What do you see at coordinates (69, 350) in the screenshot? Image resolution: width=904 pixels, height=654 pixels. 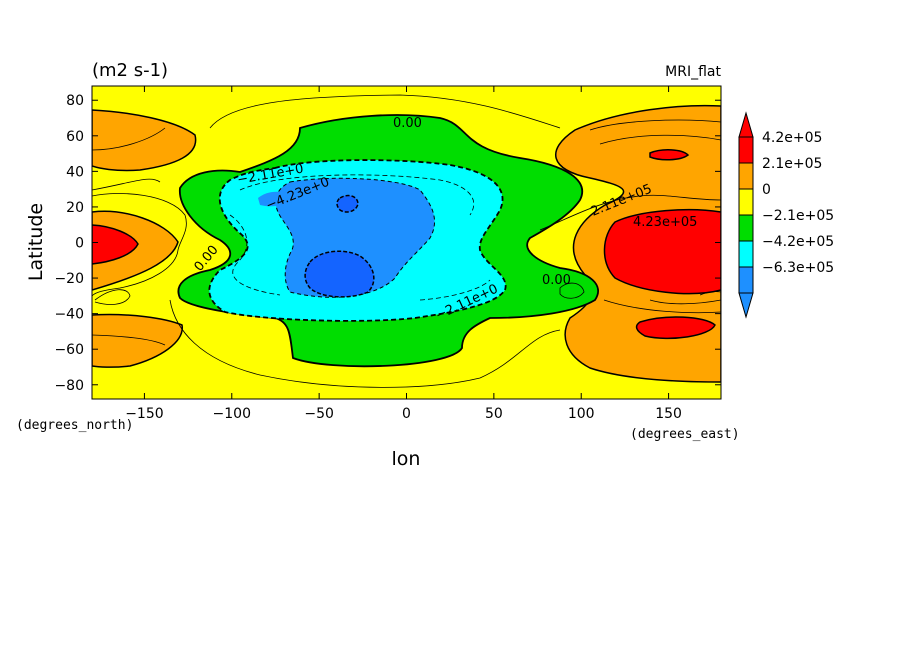 I see `y-tick-label: −60` at bounding box center [69, 350].